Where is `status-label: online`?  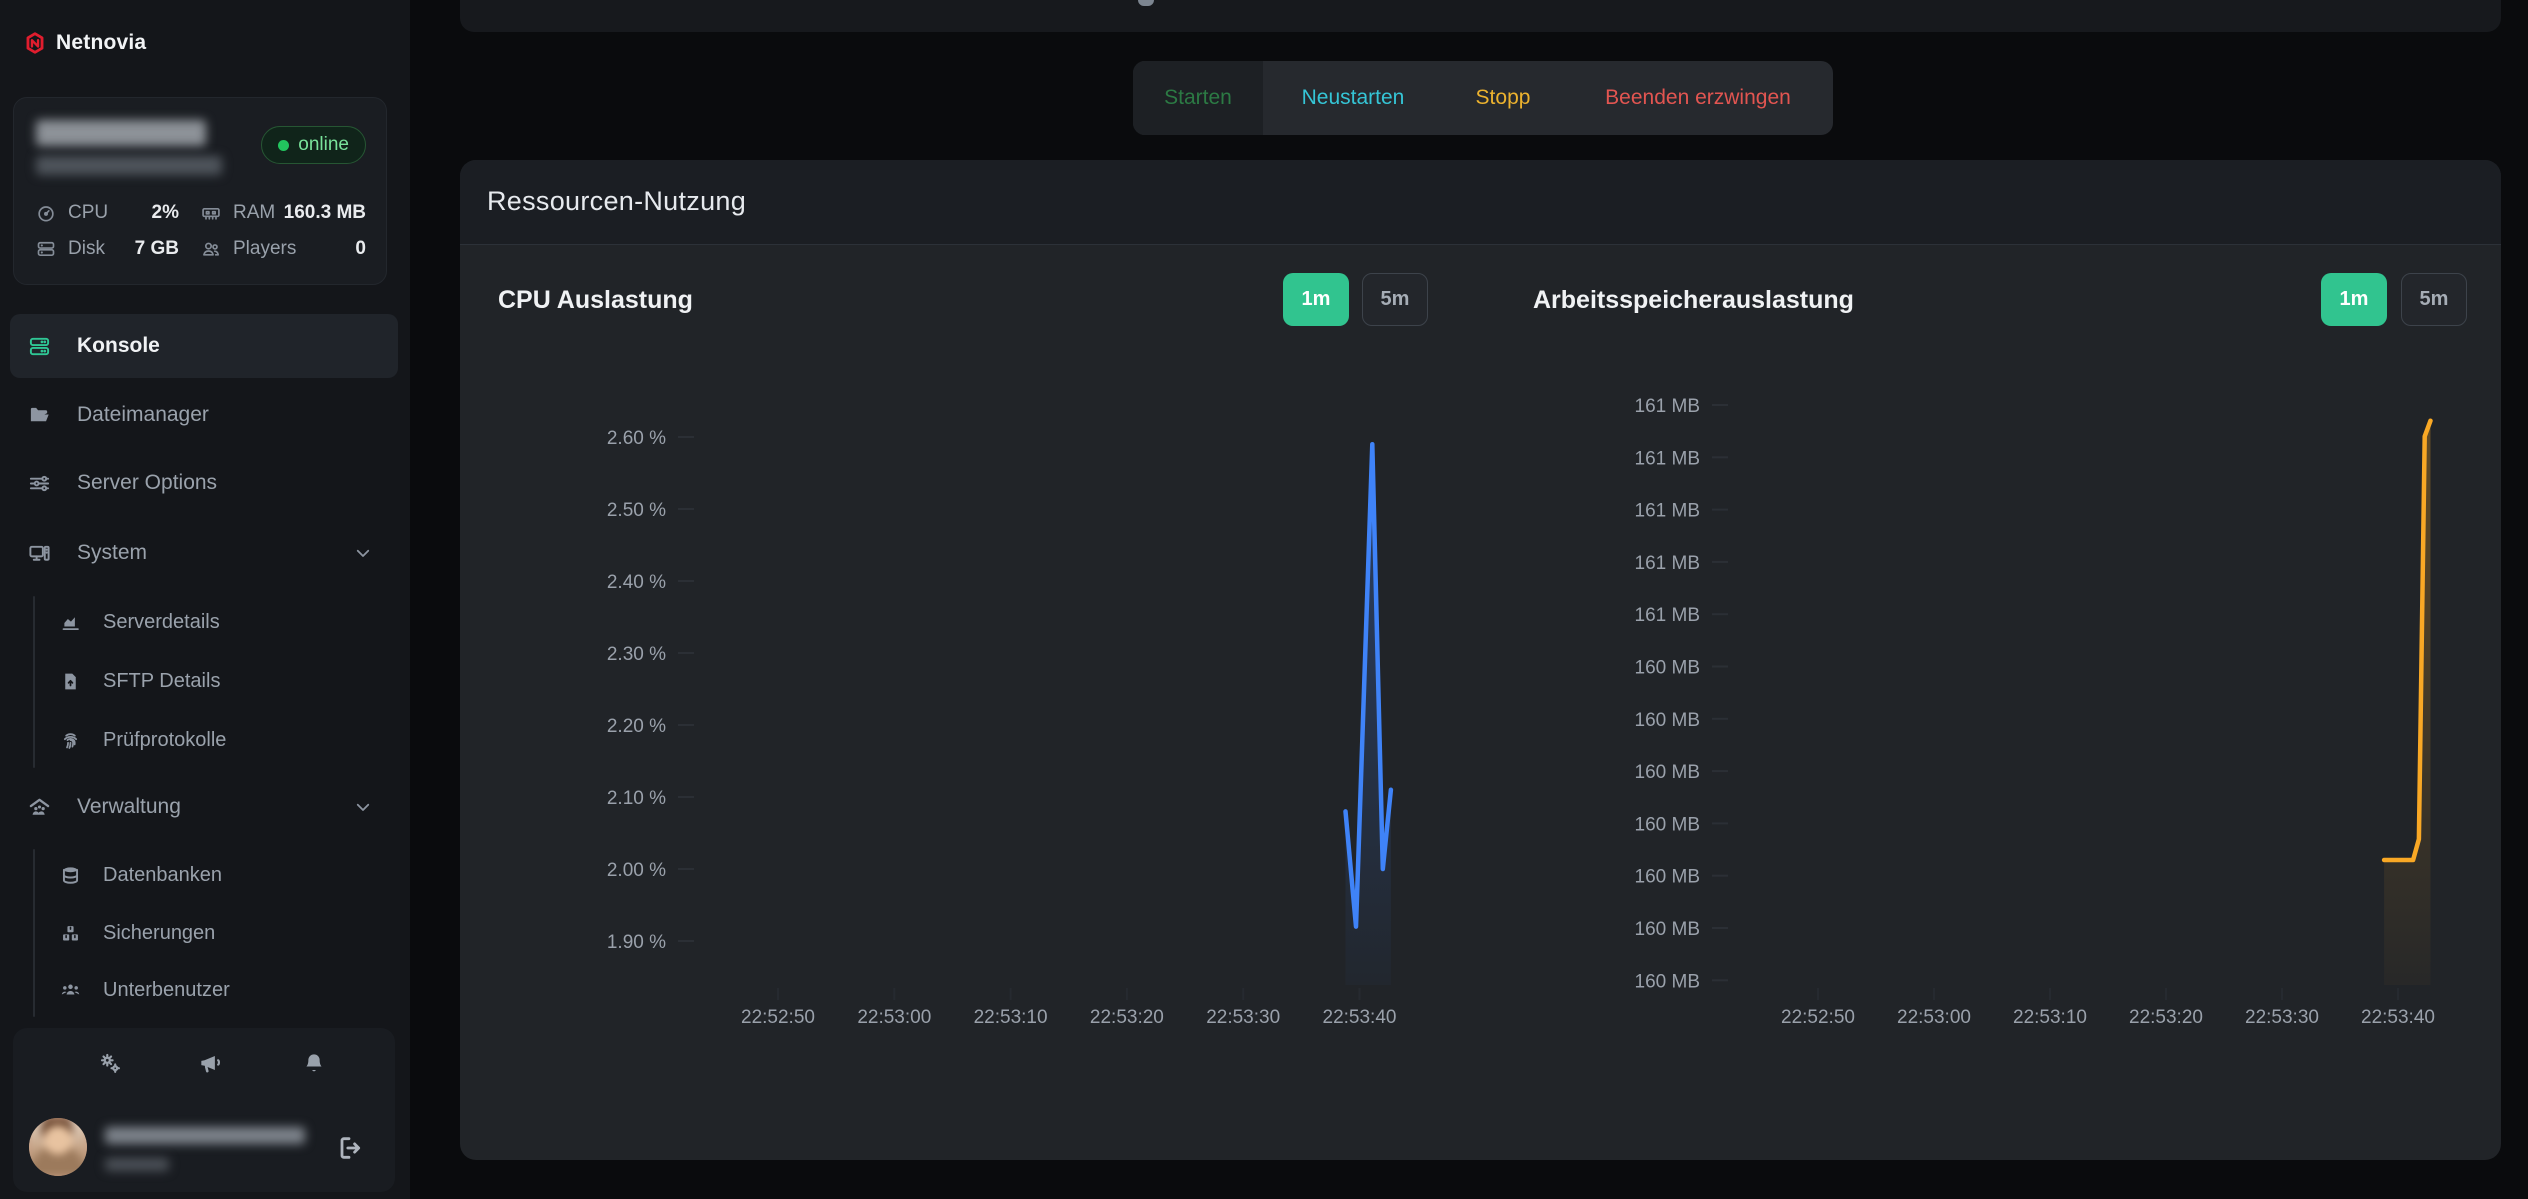
status-label: online is located at coordinates (323, 144).